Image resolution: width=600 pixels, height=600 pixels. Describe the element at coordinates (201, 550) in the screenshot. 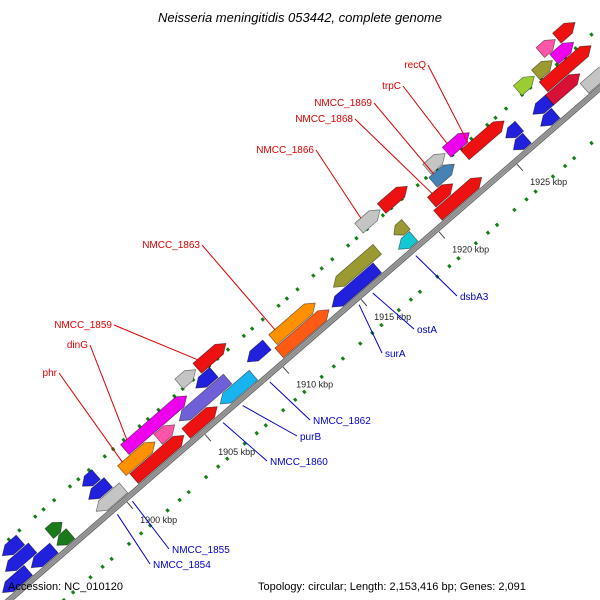

I see `gene-label-NMCC_1855: NMCC_1855` at that location.